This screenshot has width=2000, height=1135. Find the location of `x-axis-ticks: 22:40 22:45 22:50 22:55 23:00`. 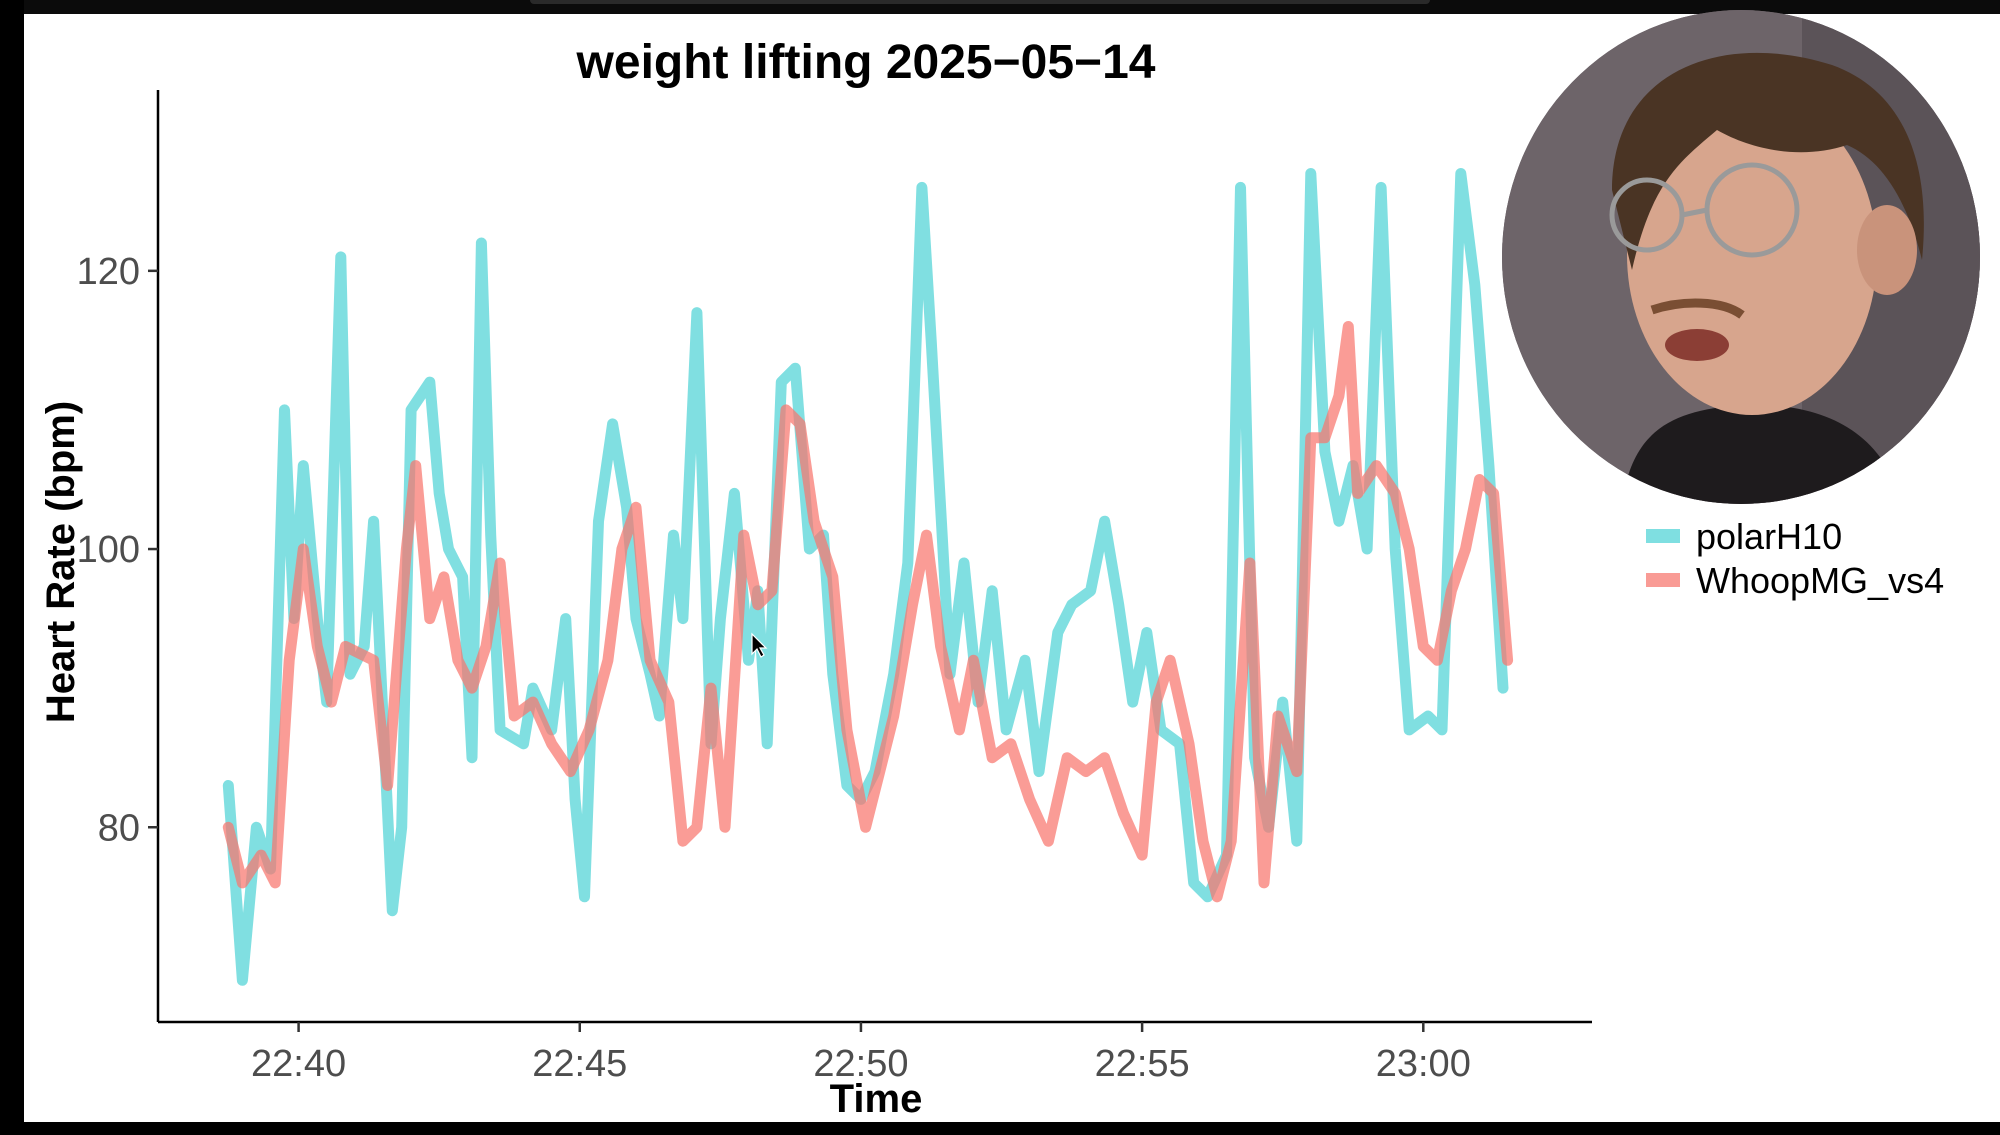

x-axis-ticks: 22:40 22:45 22:50 22:55 23:00 is located at coordinates (861, 1053).